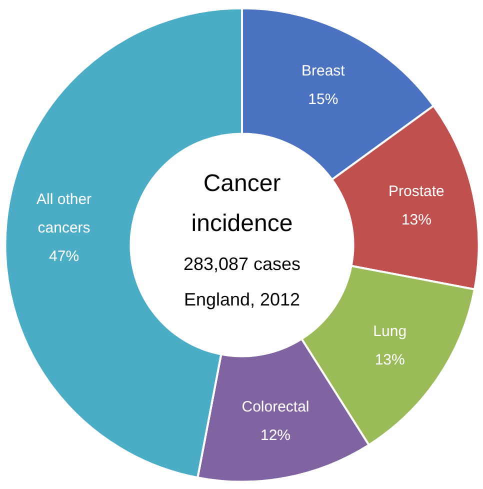  I want to click on slice-label: All other cancers, so click(64, 214).